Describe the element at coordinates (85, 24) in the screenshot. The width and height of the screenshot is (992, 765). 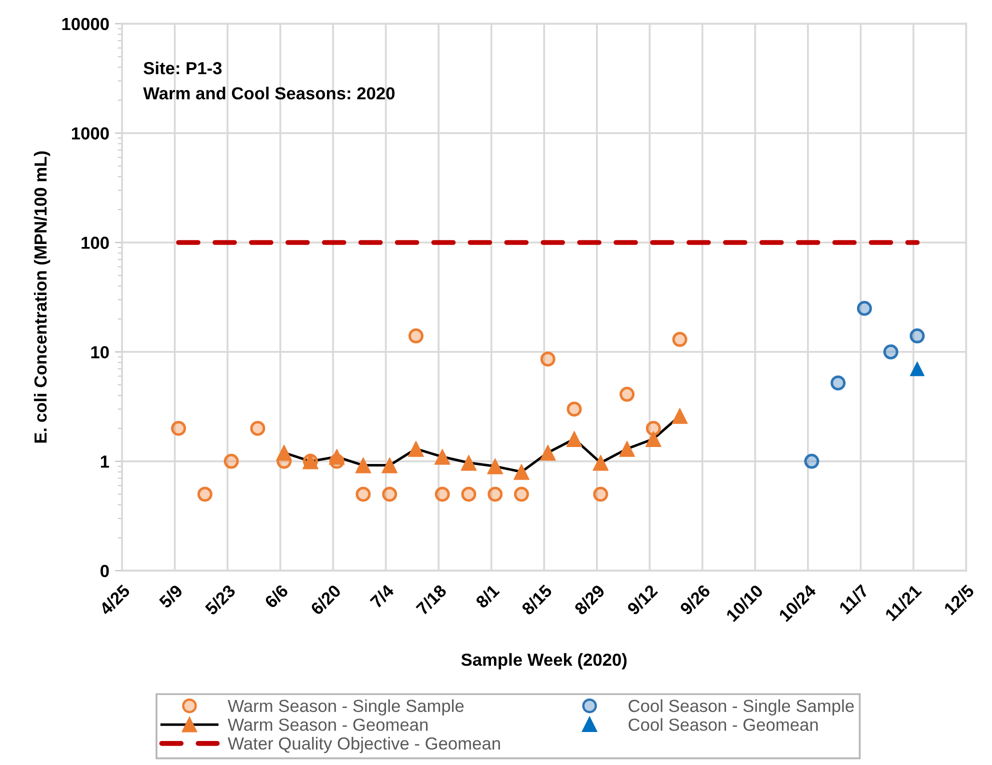
I see `y-tick-label: 10000` at that location.